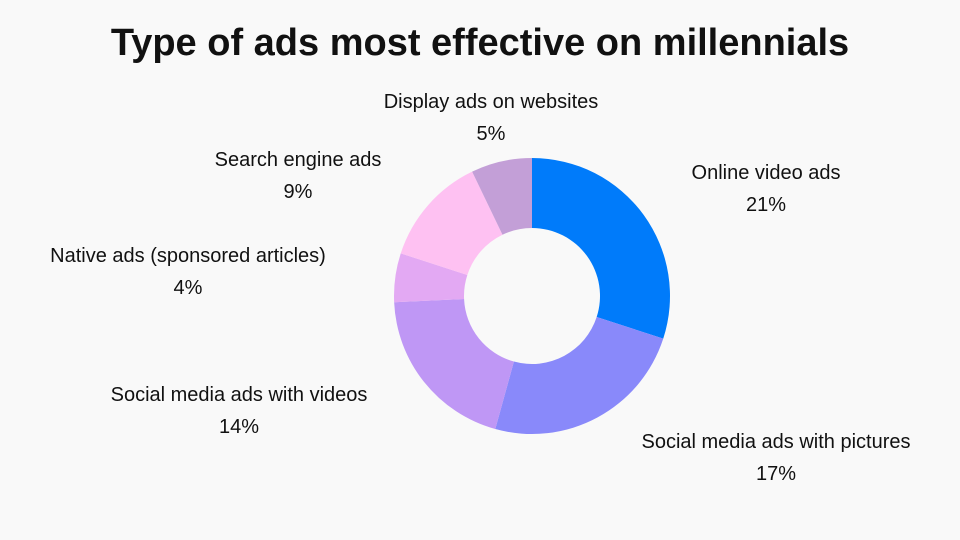 This screenshot has height=540, width=960. I want to click on label-social-videos: Social media ads with videos 14%, so click(239, 411).